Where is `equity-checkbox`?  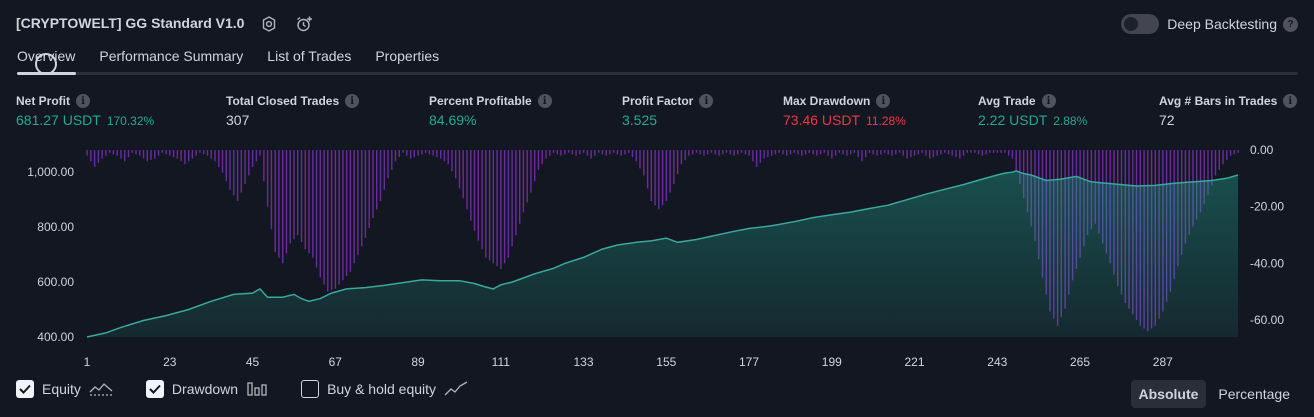
equity-checkbox is located at coordinates (25, 389).